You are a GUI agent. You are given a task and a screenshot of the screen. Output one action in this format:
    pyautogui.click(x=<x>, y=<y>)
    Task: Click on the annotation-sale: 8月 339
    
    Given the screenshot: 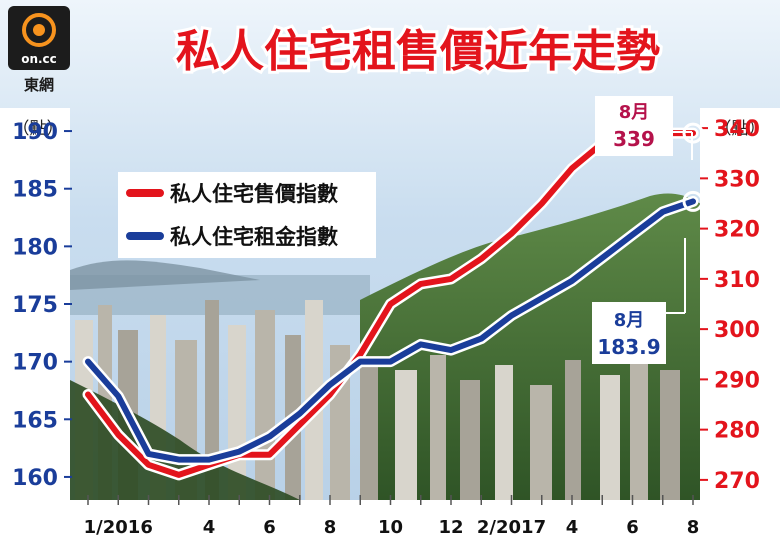 What is the action you would take?
    pyautogui.click(x=644, y=128)
    